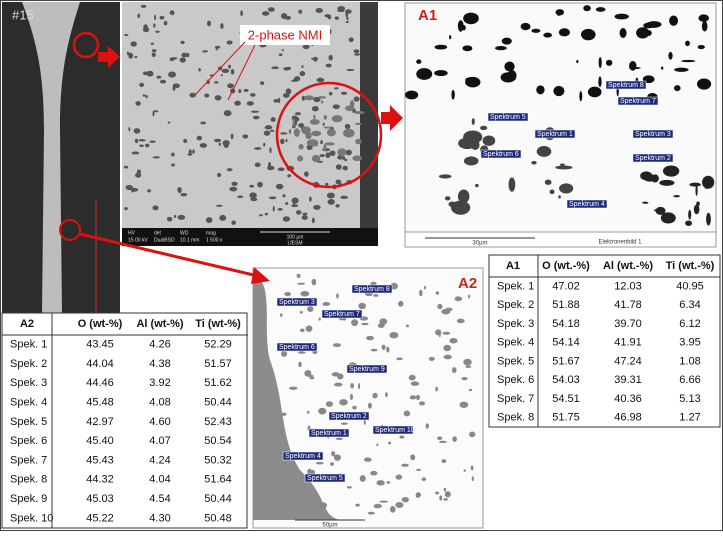 The image size is (723, 536). Describe the element at coordinates (218, 480) in the screenshot. I see `cell: 51.64` at that location.